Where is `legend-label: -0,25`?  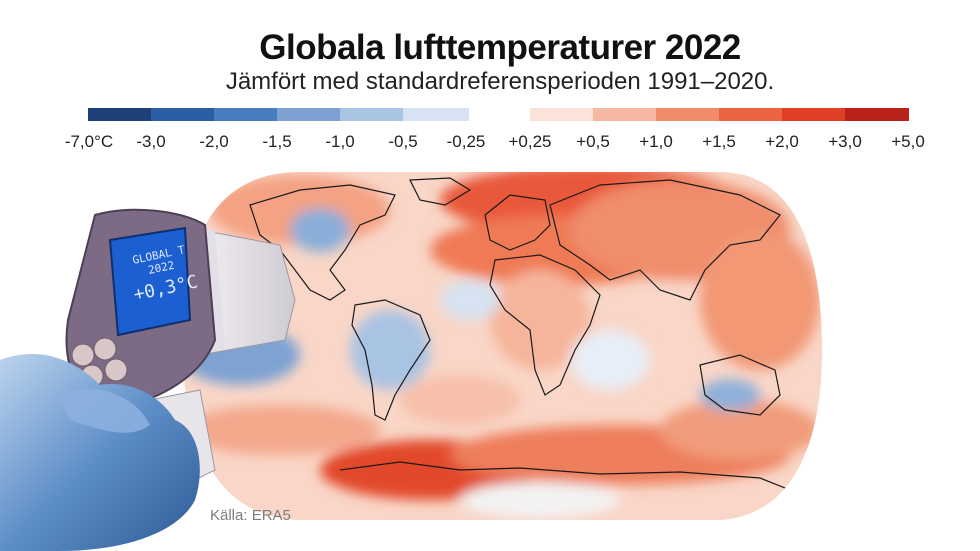 legend-label: -0,25 is located at coordinates (466, 141).